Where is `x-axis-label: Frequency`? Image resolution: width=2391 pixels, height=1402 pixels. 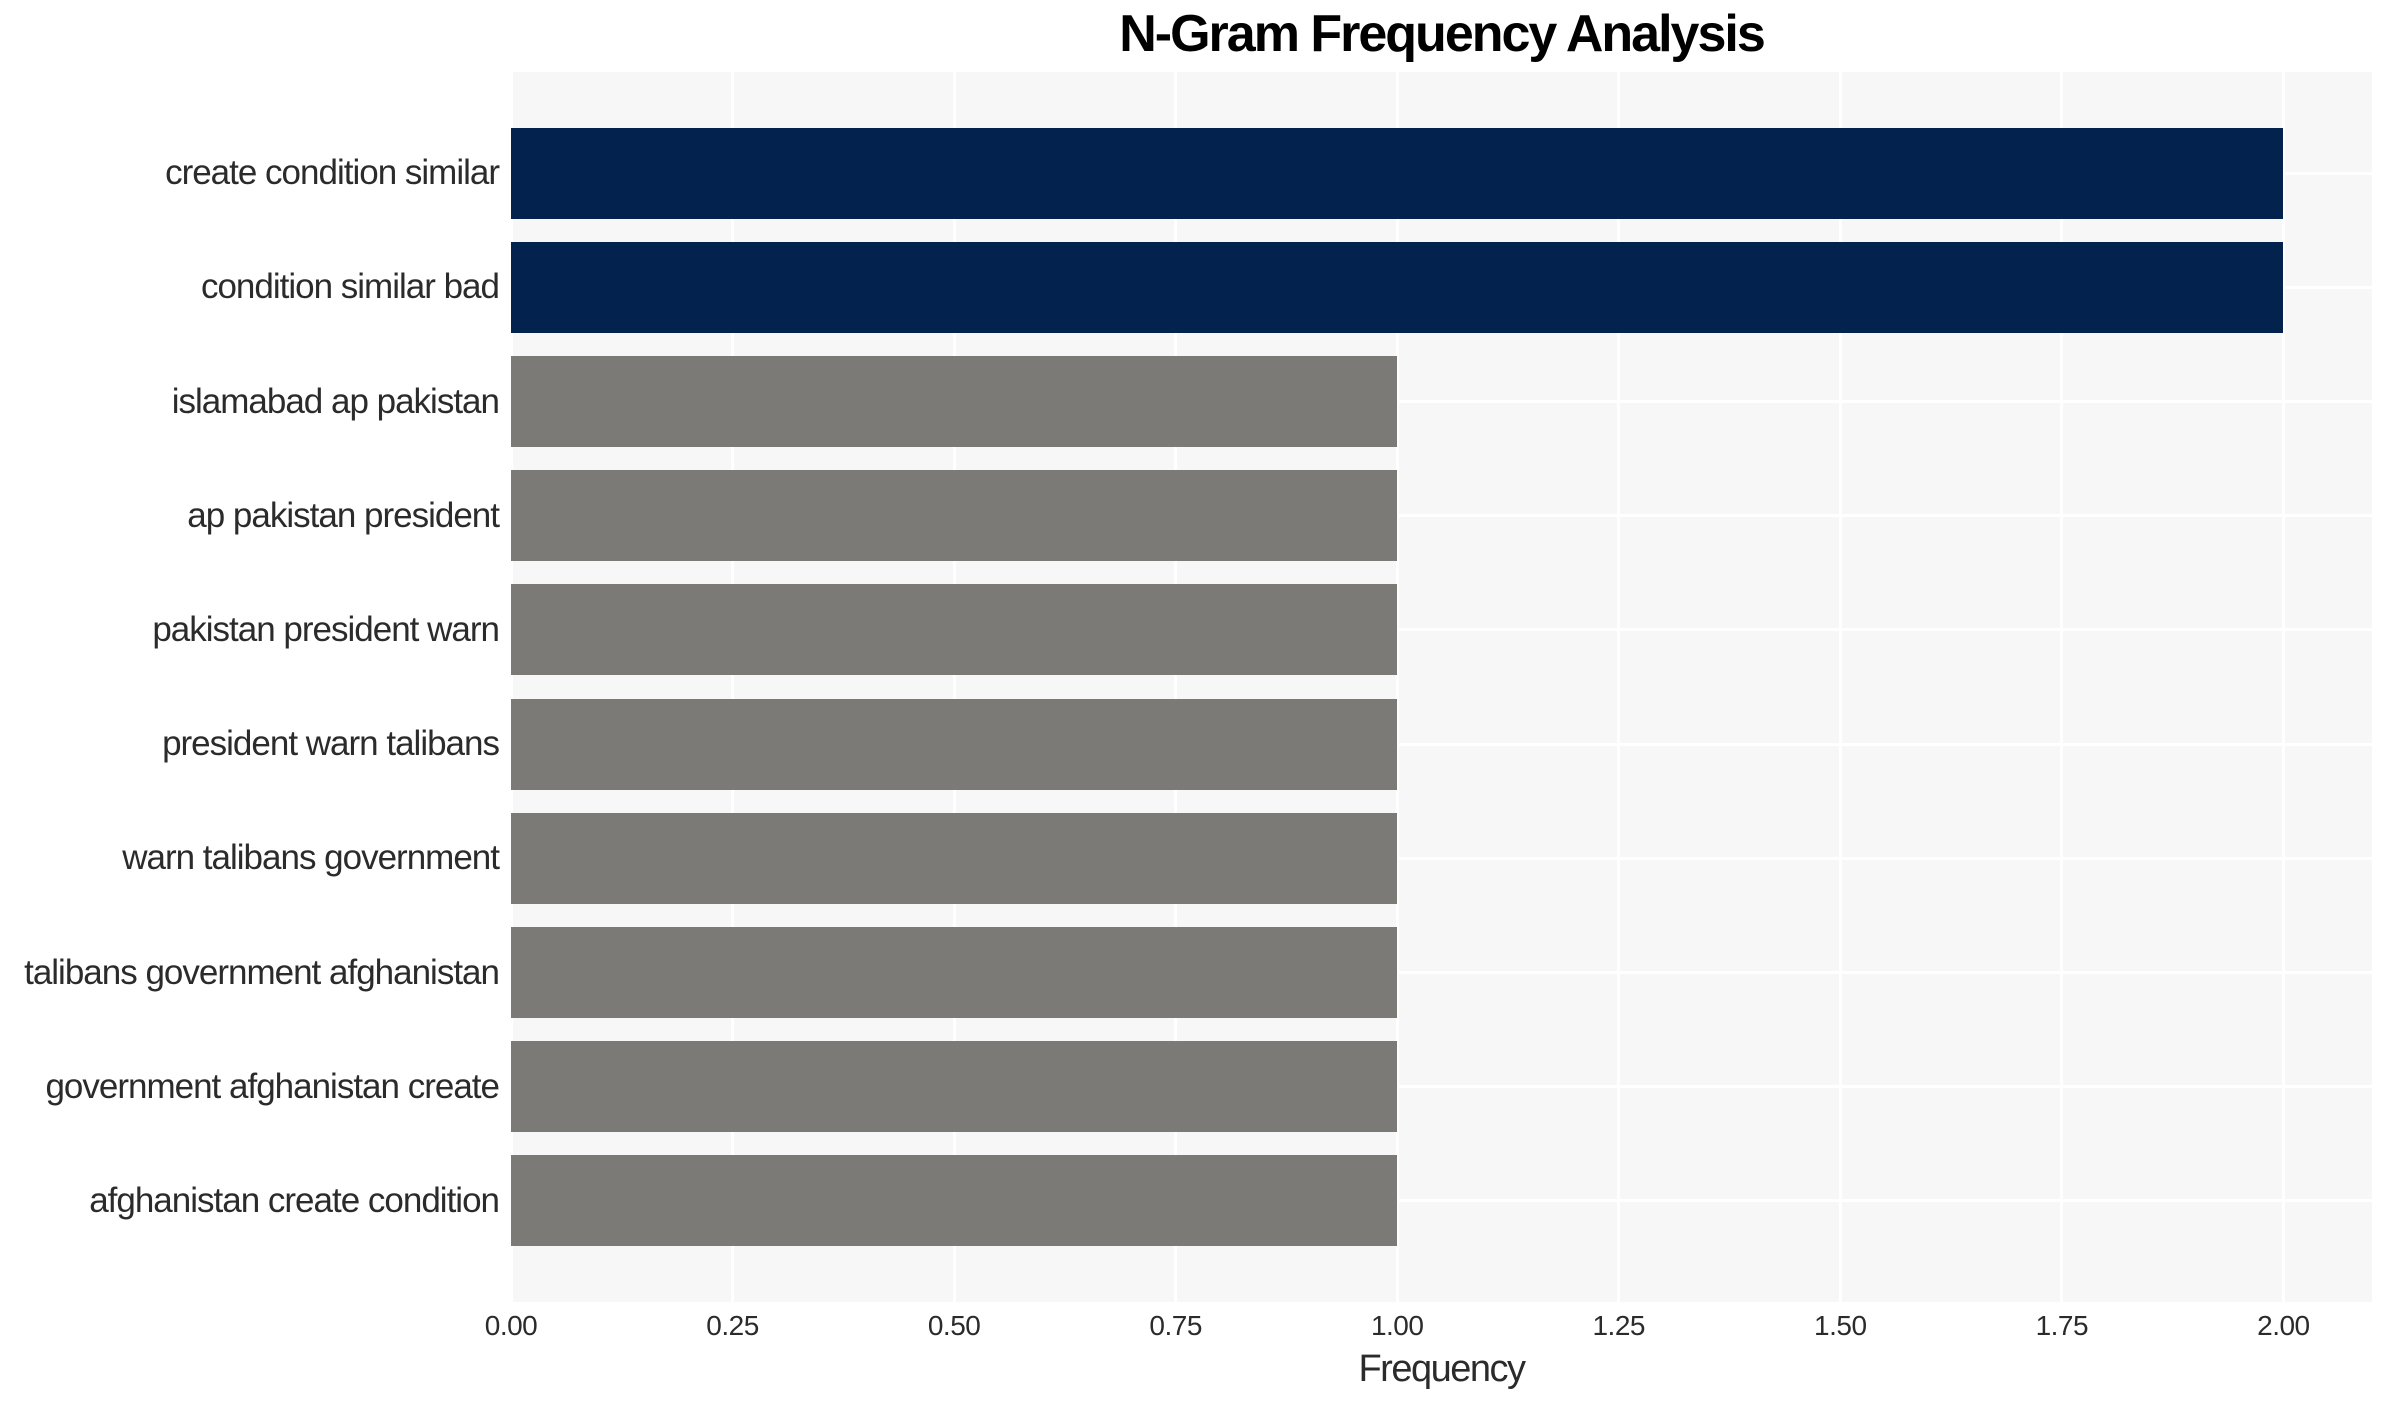
x-axis-label: Frequency is located at coordinates (1442, 1369).